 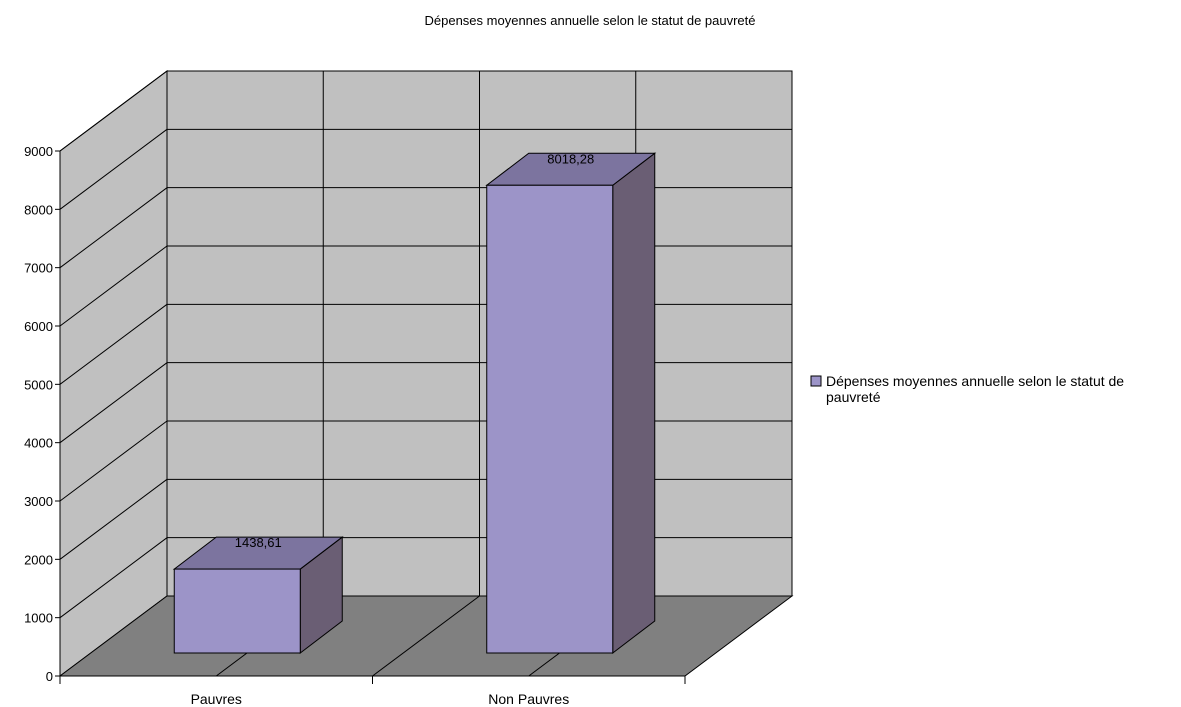 I want to click on data-label-0: 1438,61, so click(x=258, y=542).